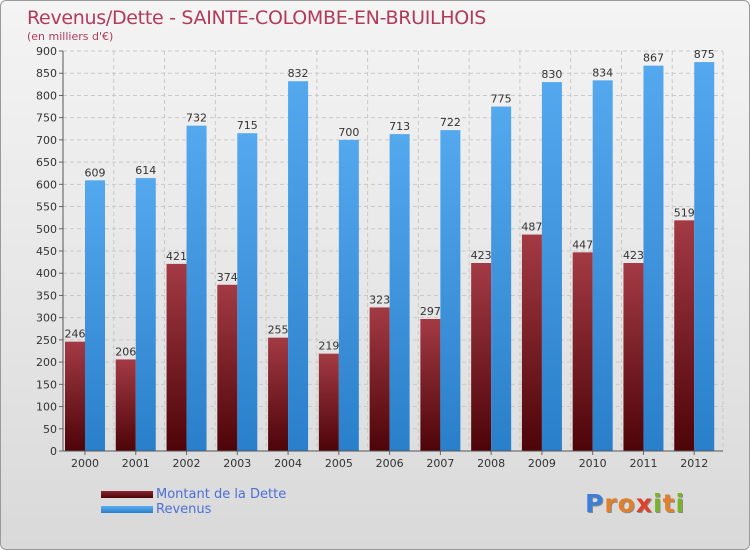  I want to click on y-tick-label: 100, so click(46, 407).